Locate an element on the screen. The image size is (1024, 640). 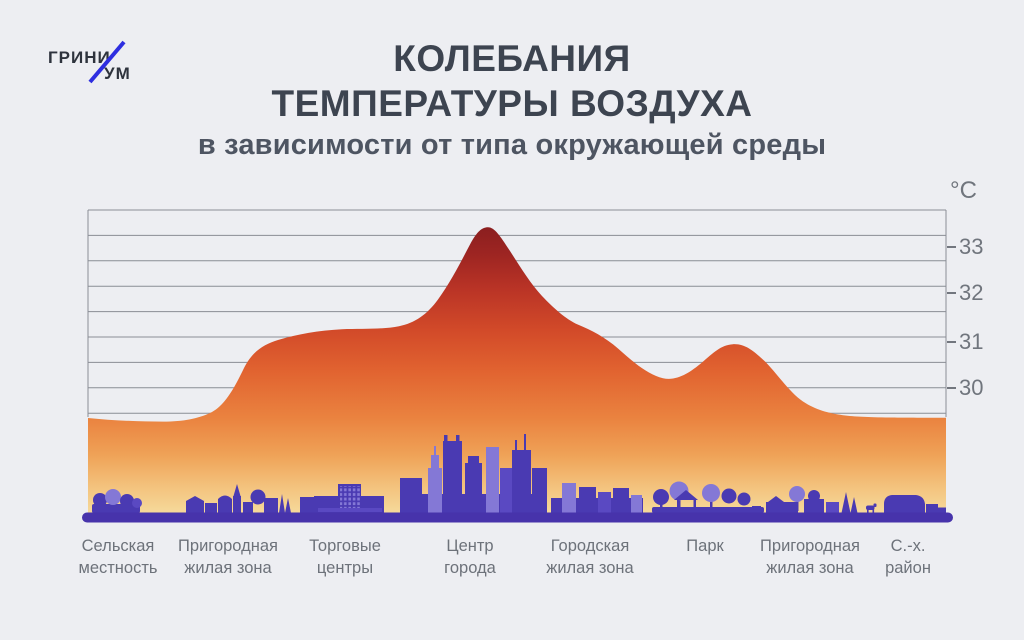
brand-logo-slash-icon is located at coordinates (107, 62).